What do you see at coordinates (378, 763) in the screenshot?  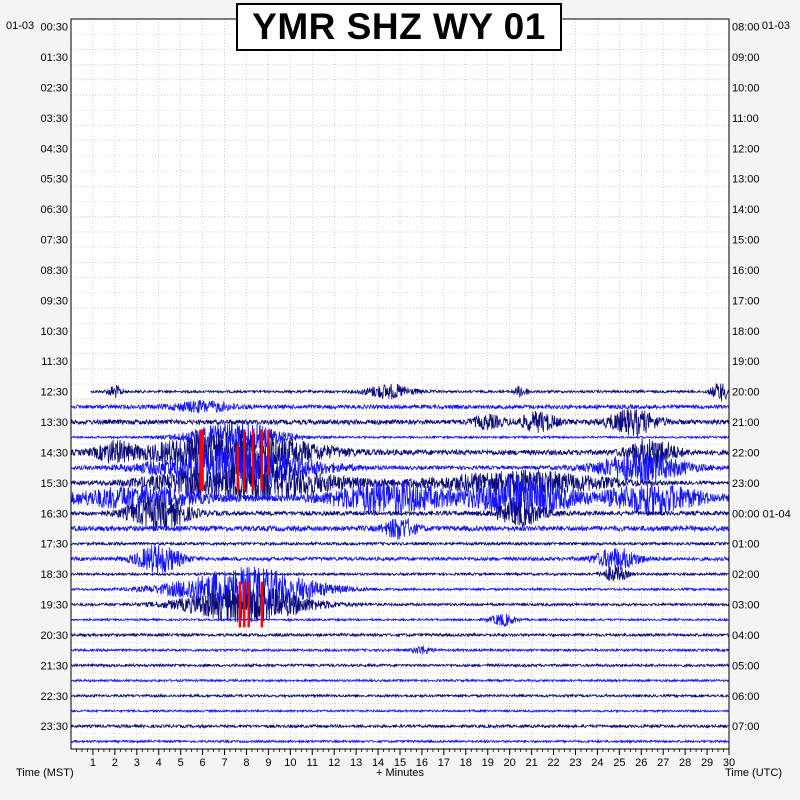 I see `x-tick-label: 14` at bounding box center [378, 763].